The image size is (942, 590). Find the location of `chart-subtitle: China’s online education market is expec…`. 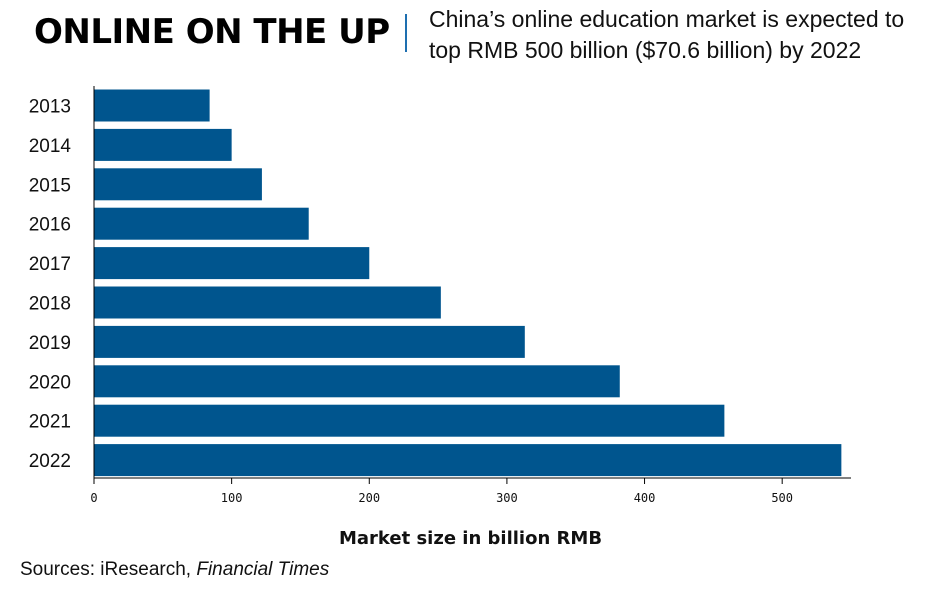

chart-subtitle: China’s online education market is expec… is located at coordinates (667, 34).